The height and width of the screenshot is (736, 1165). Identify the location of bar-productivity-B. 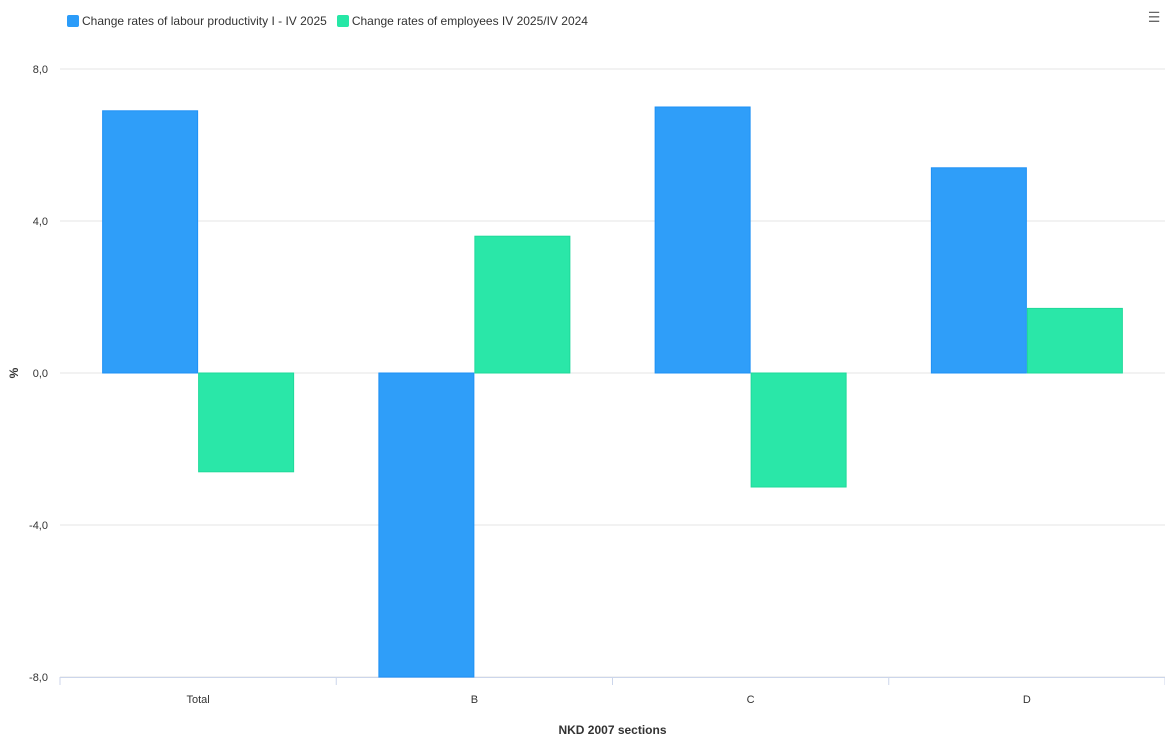
(426, 525).